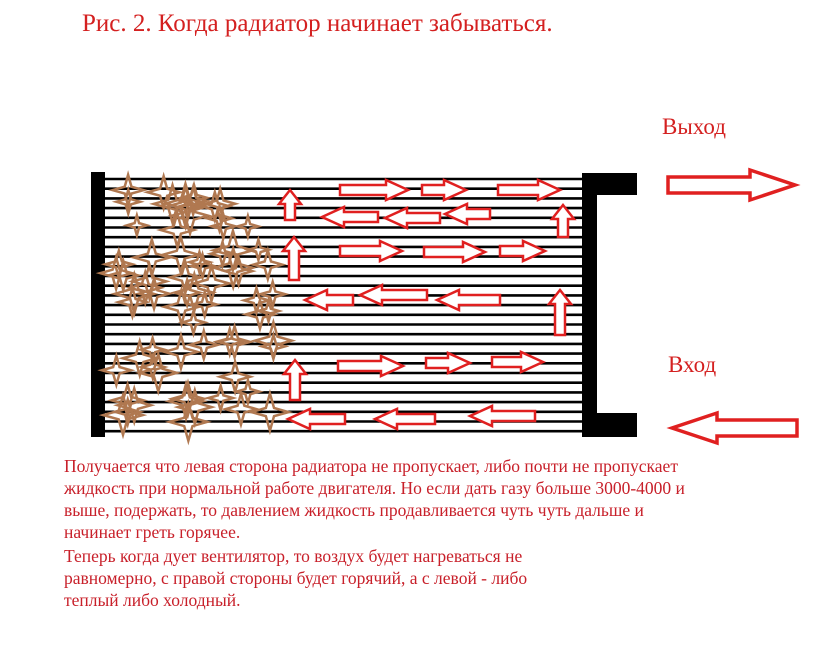 Image resolution: width=816 pixels, height=661 pixels. Describe the element at coordinates (609, 305) in the screenshot. I see `right-tank` at that location.